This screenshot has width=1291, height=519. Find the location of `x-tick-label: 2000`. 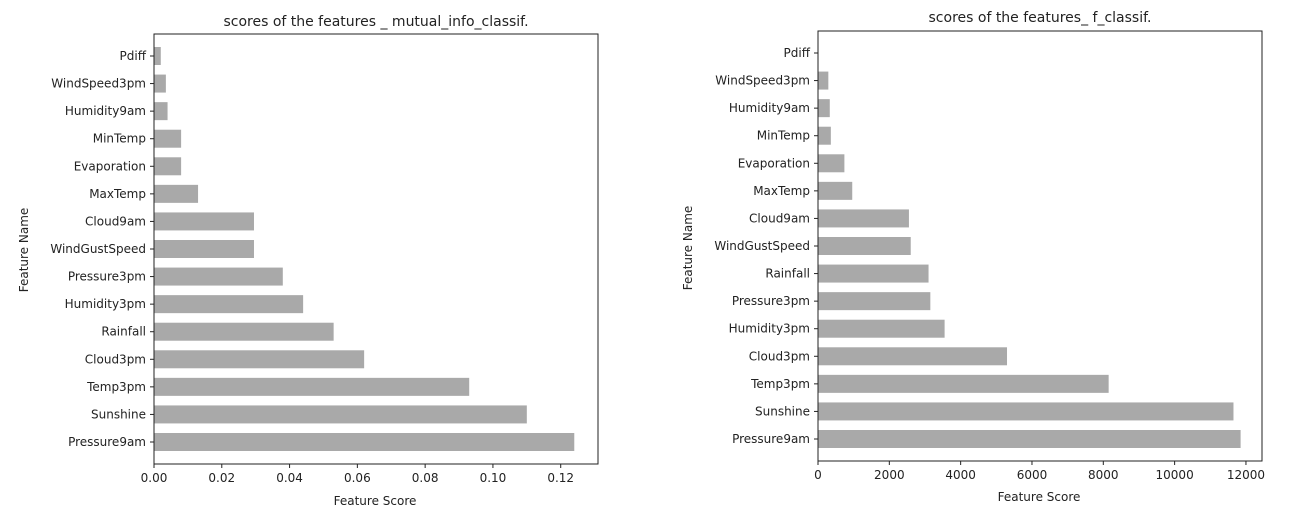

x-tick-label: 2000 is located at coordinates (889, 475).